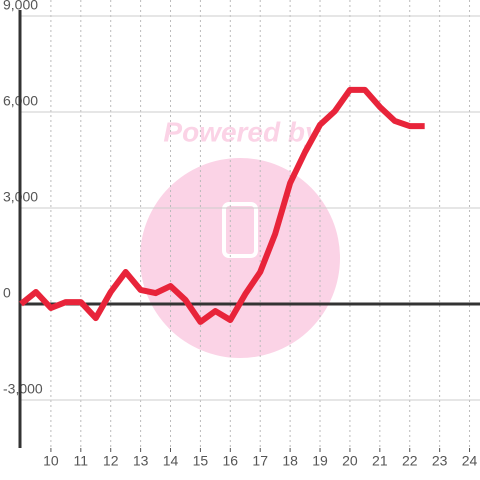  What do you see at coordinates (470, 461) in the screenshot?
I see `x-tick-label: 24` at bounding box center [470, 461].